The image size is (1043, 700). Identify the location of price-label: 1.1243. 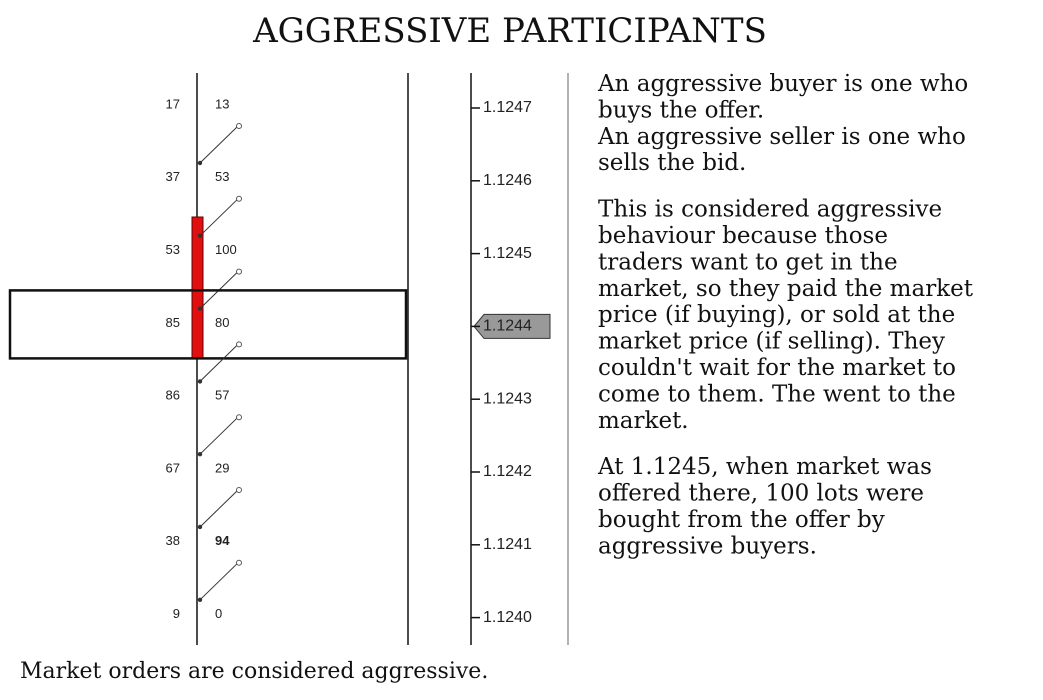
(507, 398).